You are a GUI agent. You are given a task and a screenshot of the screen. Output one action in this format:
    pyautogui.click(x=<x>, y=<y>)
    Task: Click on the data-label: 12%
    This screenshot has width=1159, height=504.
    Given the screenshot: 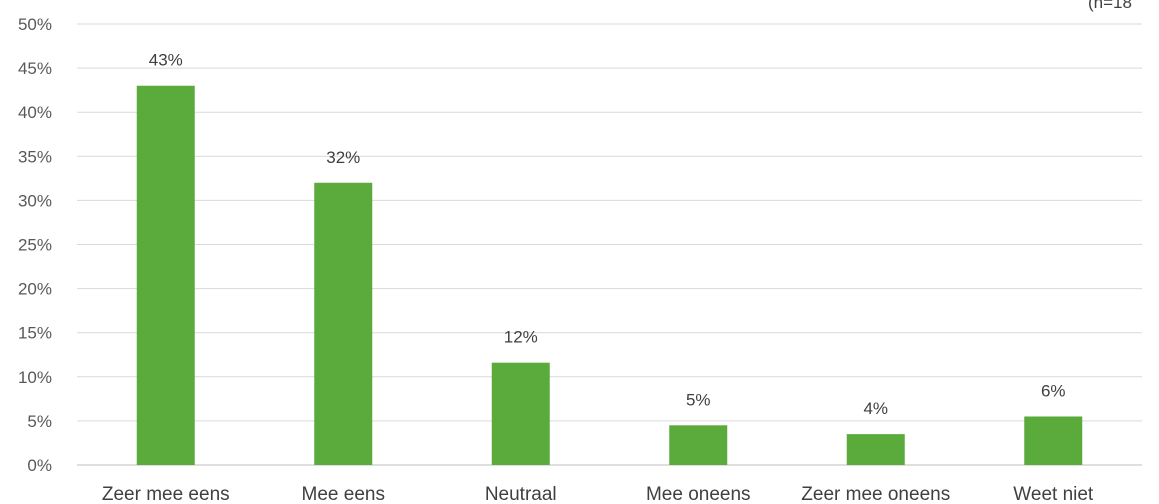 What is the action you would take?
    pyautogui.click(x=521, y=337)
    